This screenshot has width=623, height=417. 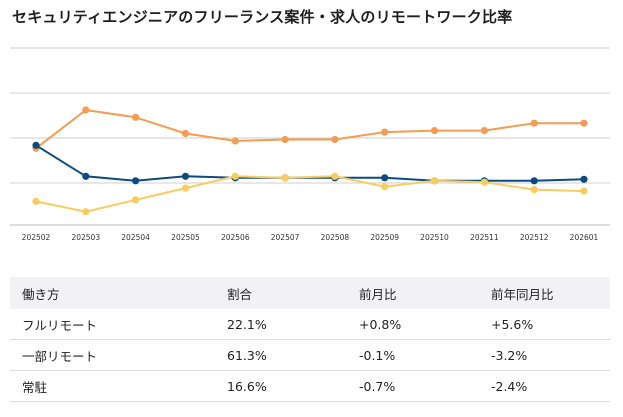 I want to click on x-tick-label: 202504, so click(x=135, y=237).